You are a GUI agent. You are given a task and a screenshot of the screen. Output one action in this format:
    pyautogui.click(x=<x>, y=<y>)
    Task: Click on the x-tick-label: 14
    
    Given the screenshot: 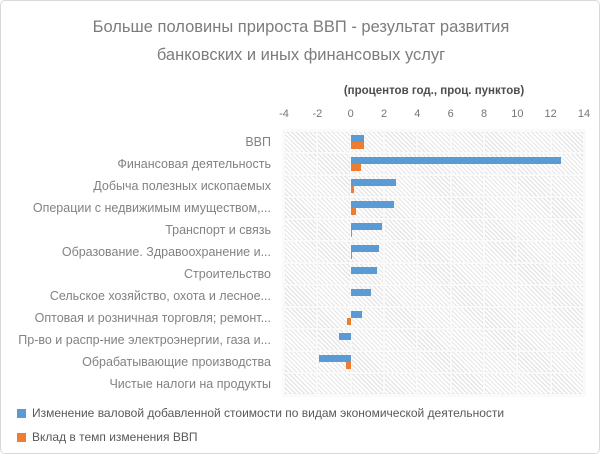 What is the action you would take?
    pyautogui.click(x=584, y=114)
    